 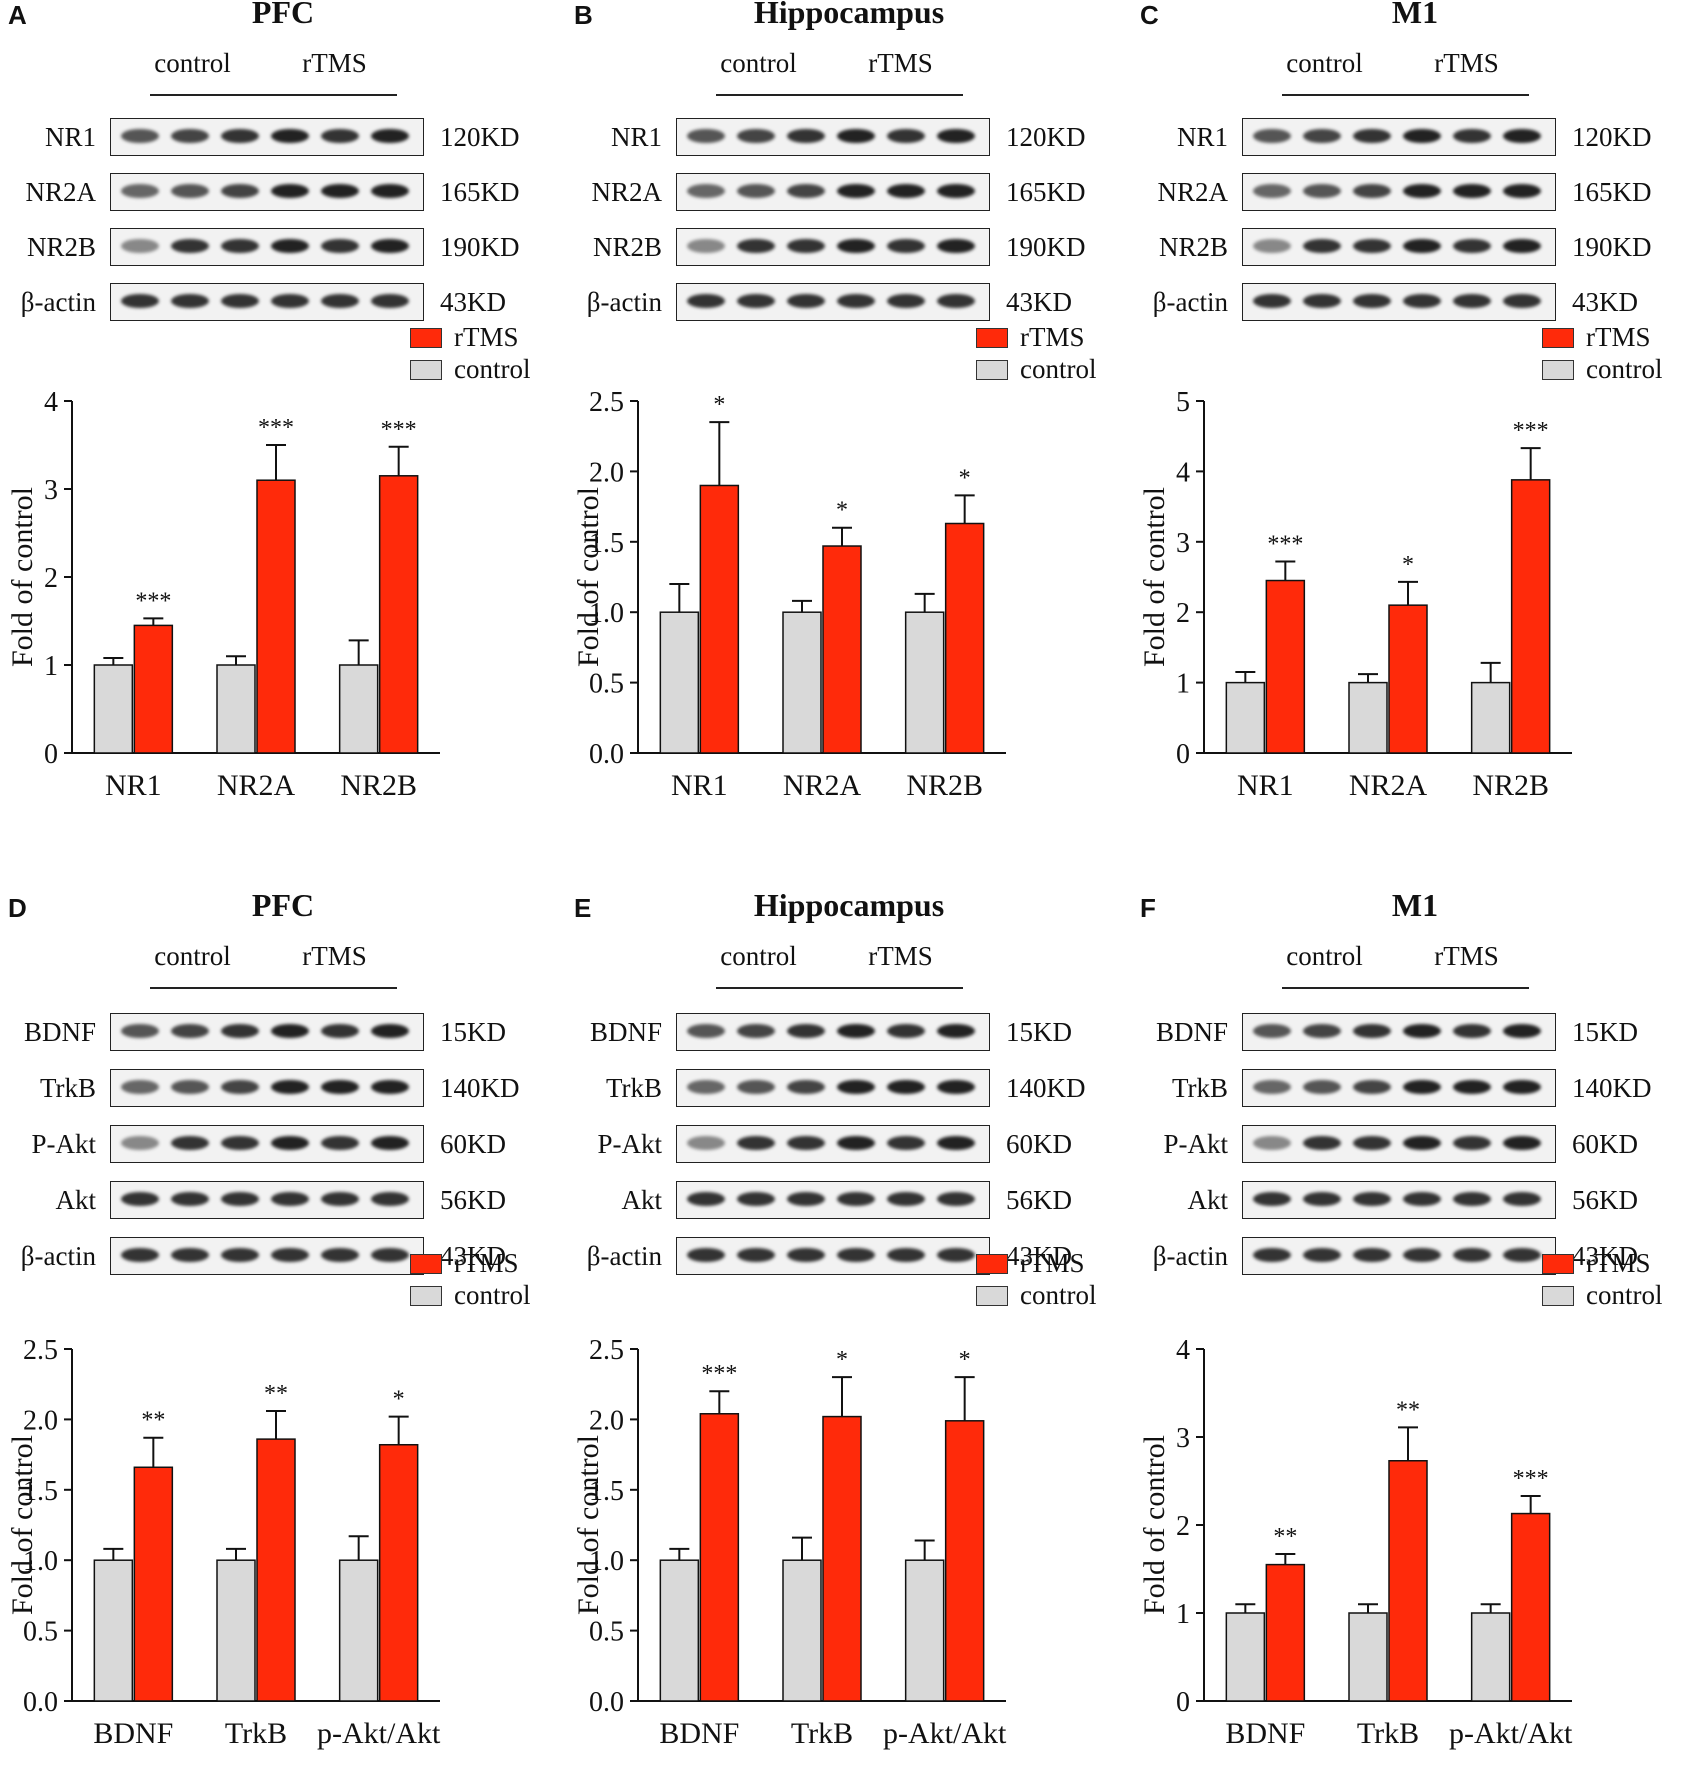 What do you see at coordinates (583, 908) in the screenshot?
I see `panel-letter: E` at bounding box center [583, 908].